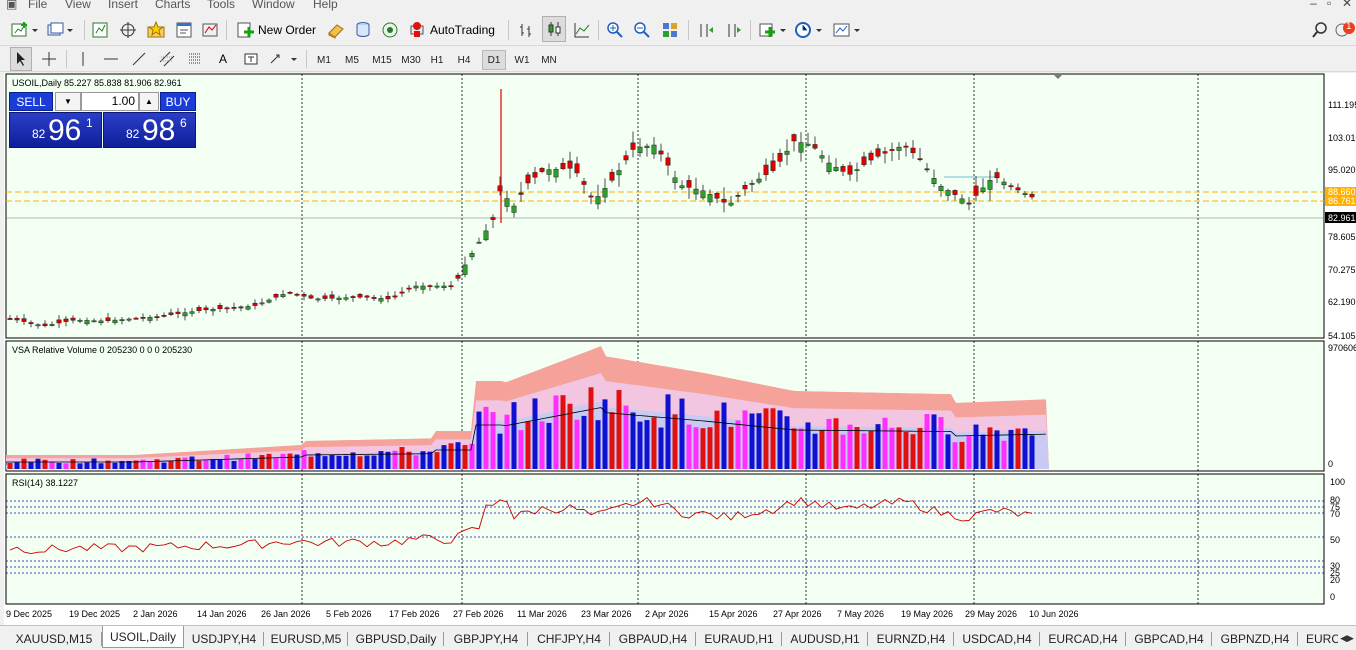  I want to click on chart-tab: EURAUD,H1, so click(739, 638).